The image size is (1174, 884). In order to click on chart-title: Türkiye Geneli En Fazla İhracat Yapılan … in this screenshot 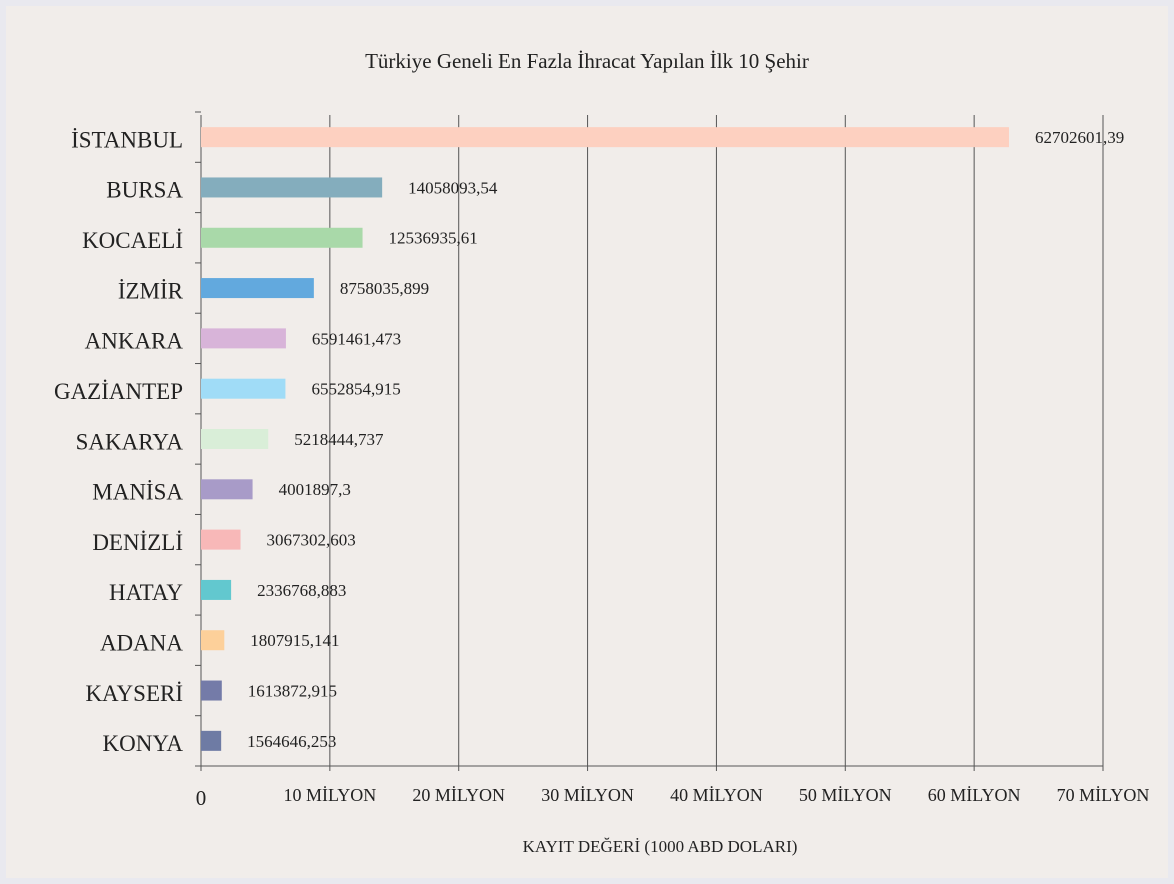, I will do `click(587, 61)`.